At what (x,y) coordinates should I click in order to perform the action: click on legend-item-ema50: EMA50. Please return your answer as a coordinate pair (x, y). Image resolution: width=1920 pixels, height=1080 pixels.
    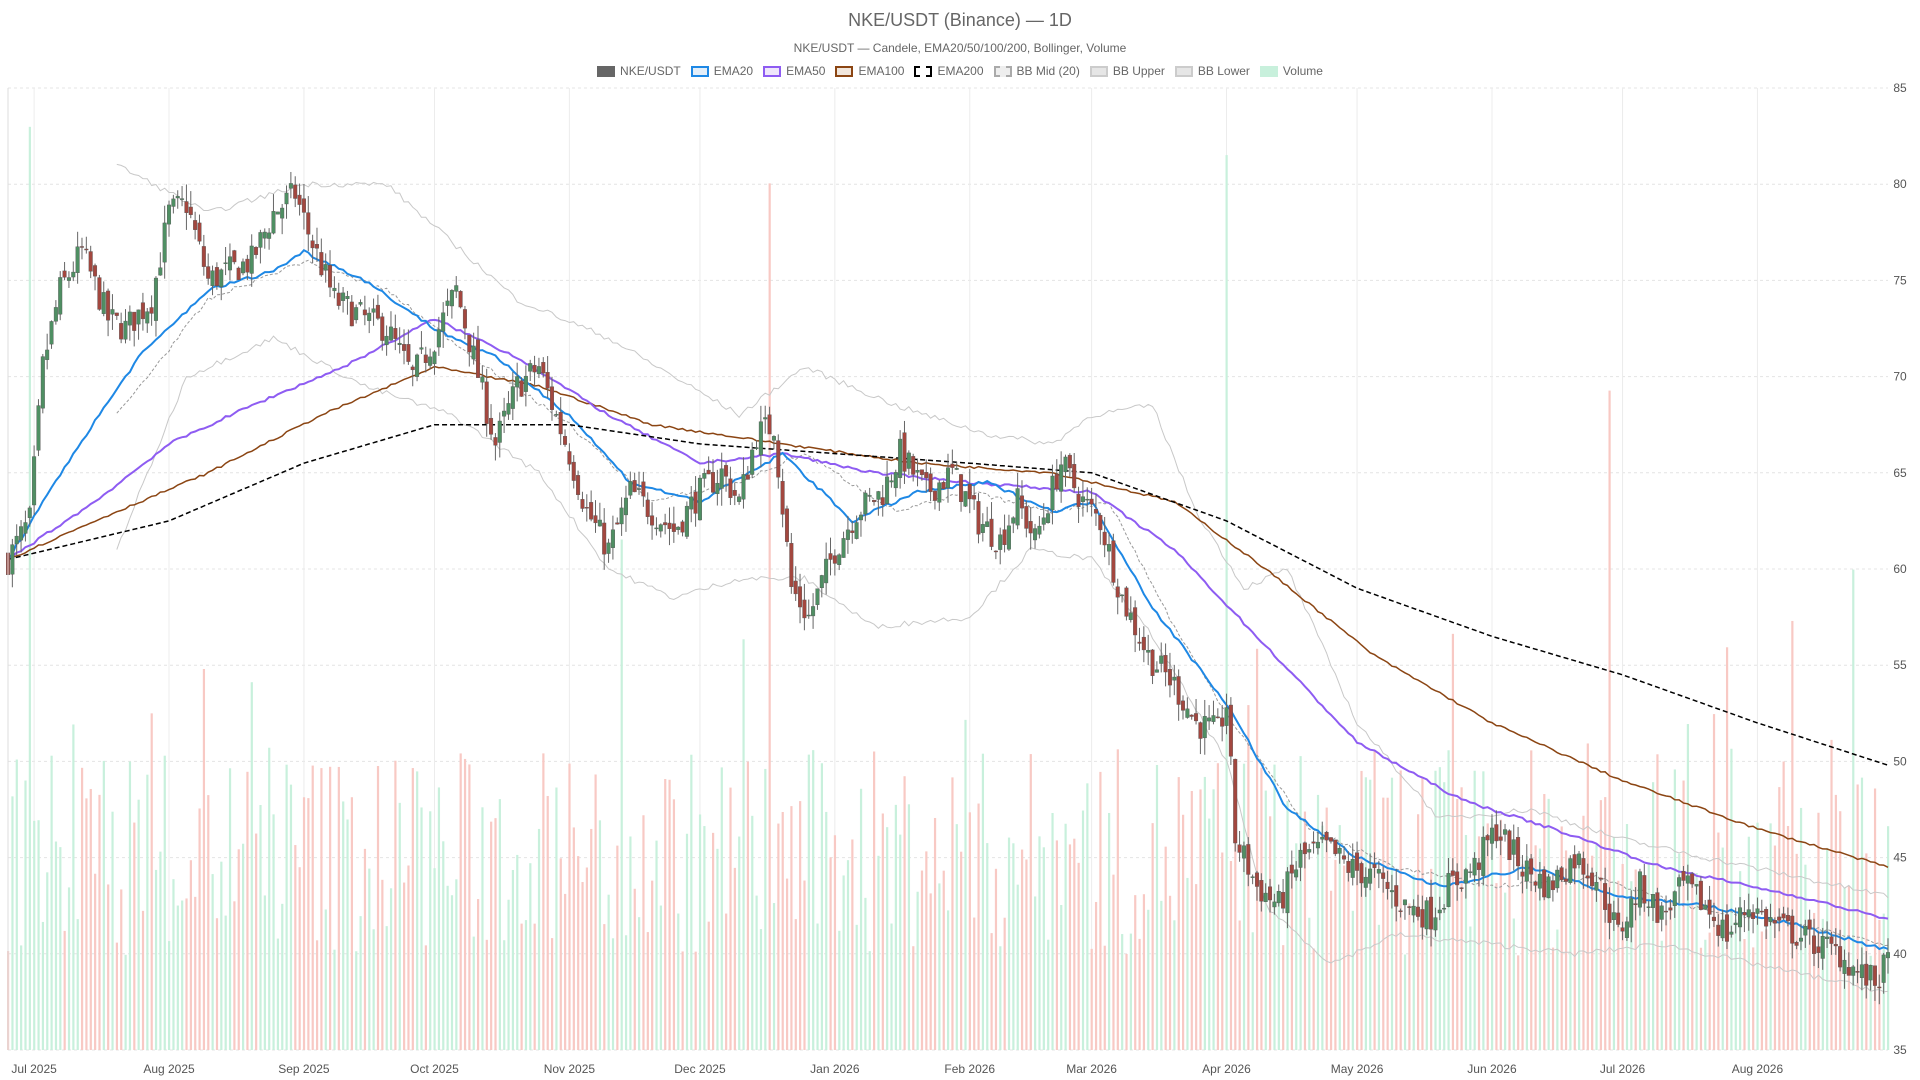
    Looking at the image, I should click on (794, 71).